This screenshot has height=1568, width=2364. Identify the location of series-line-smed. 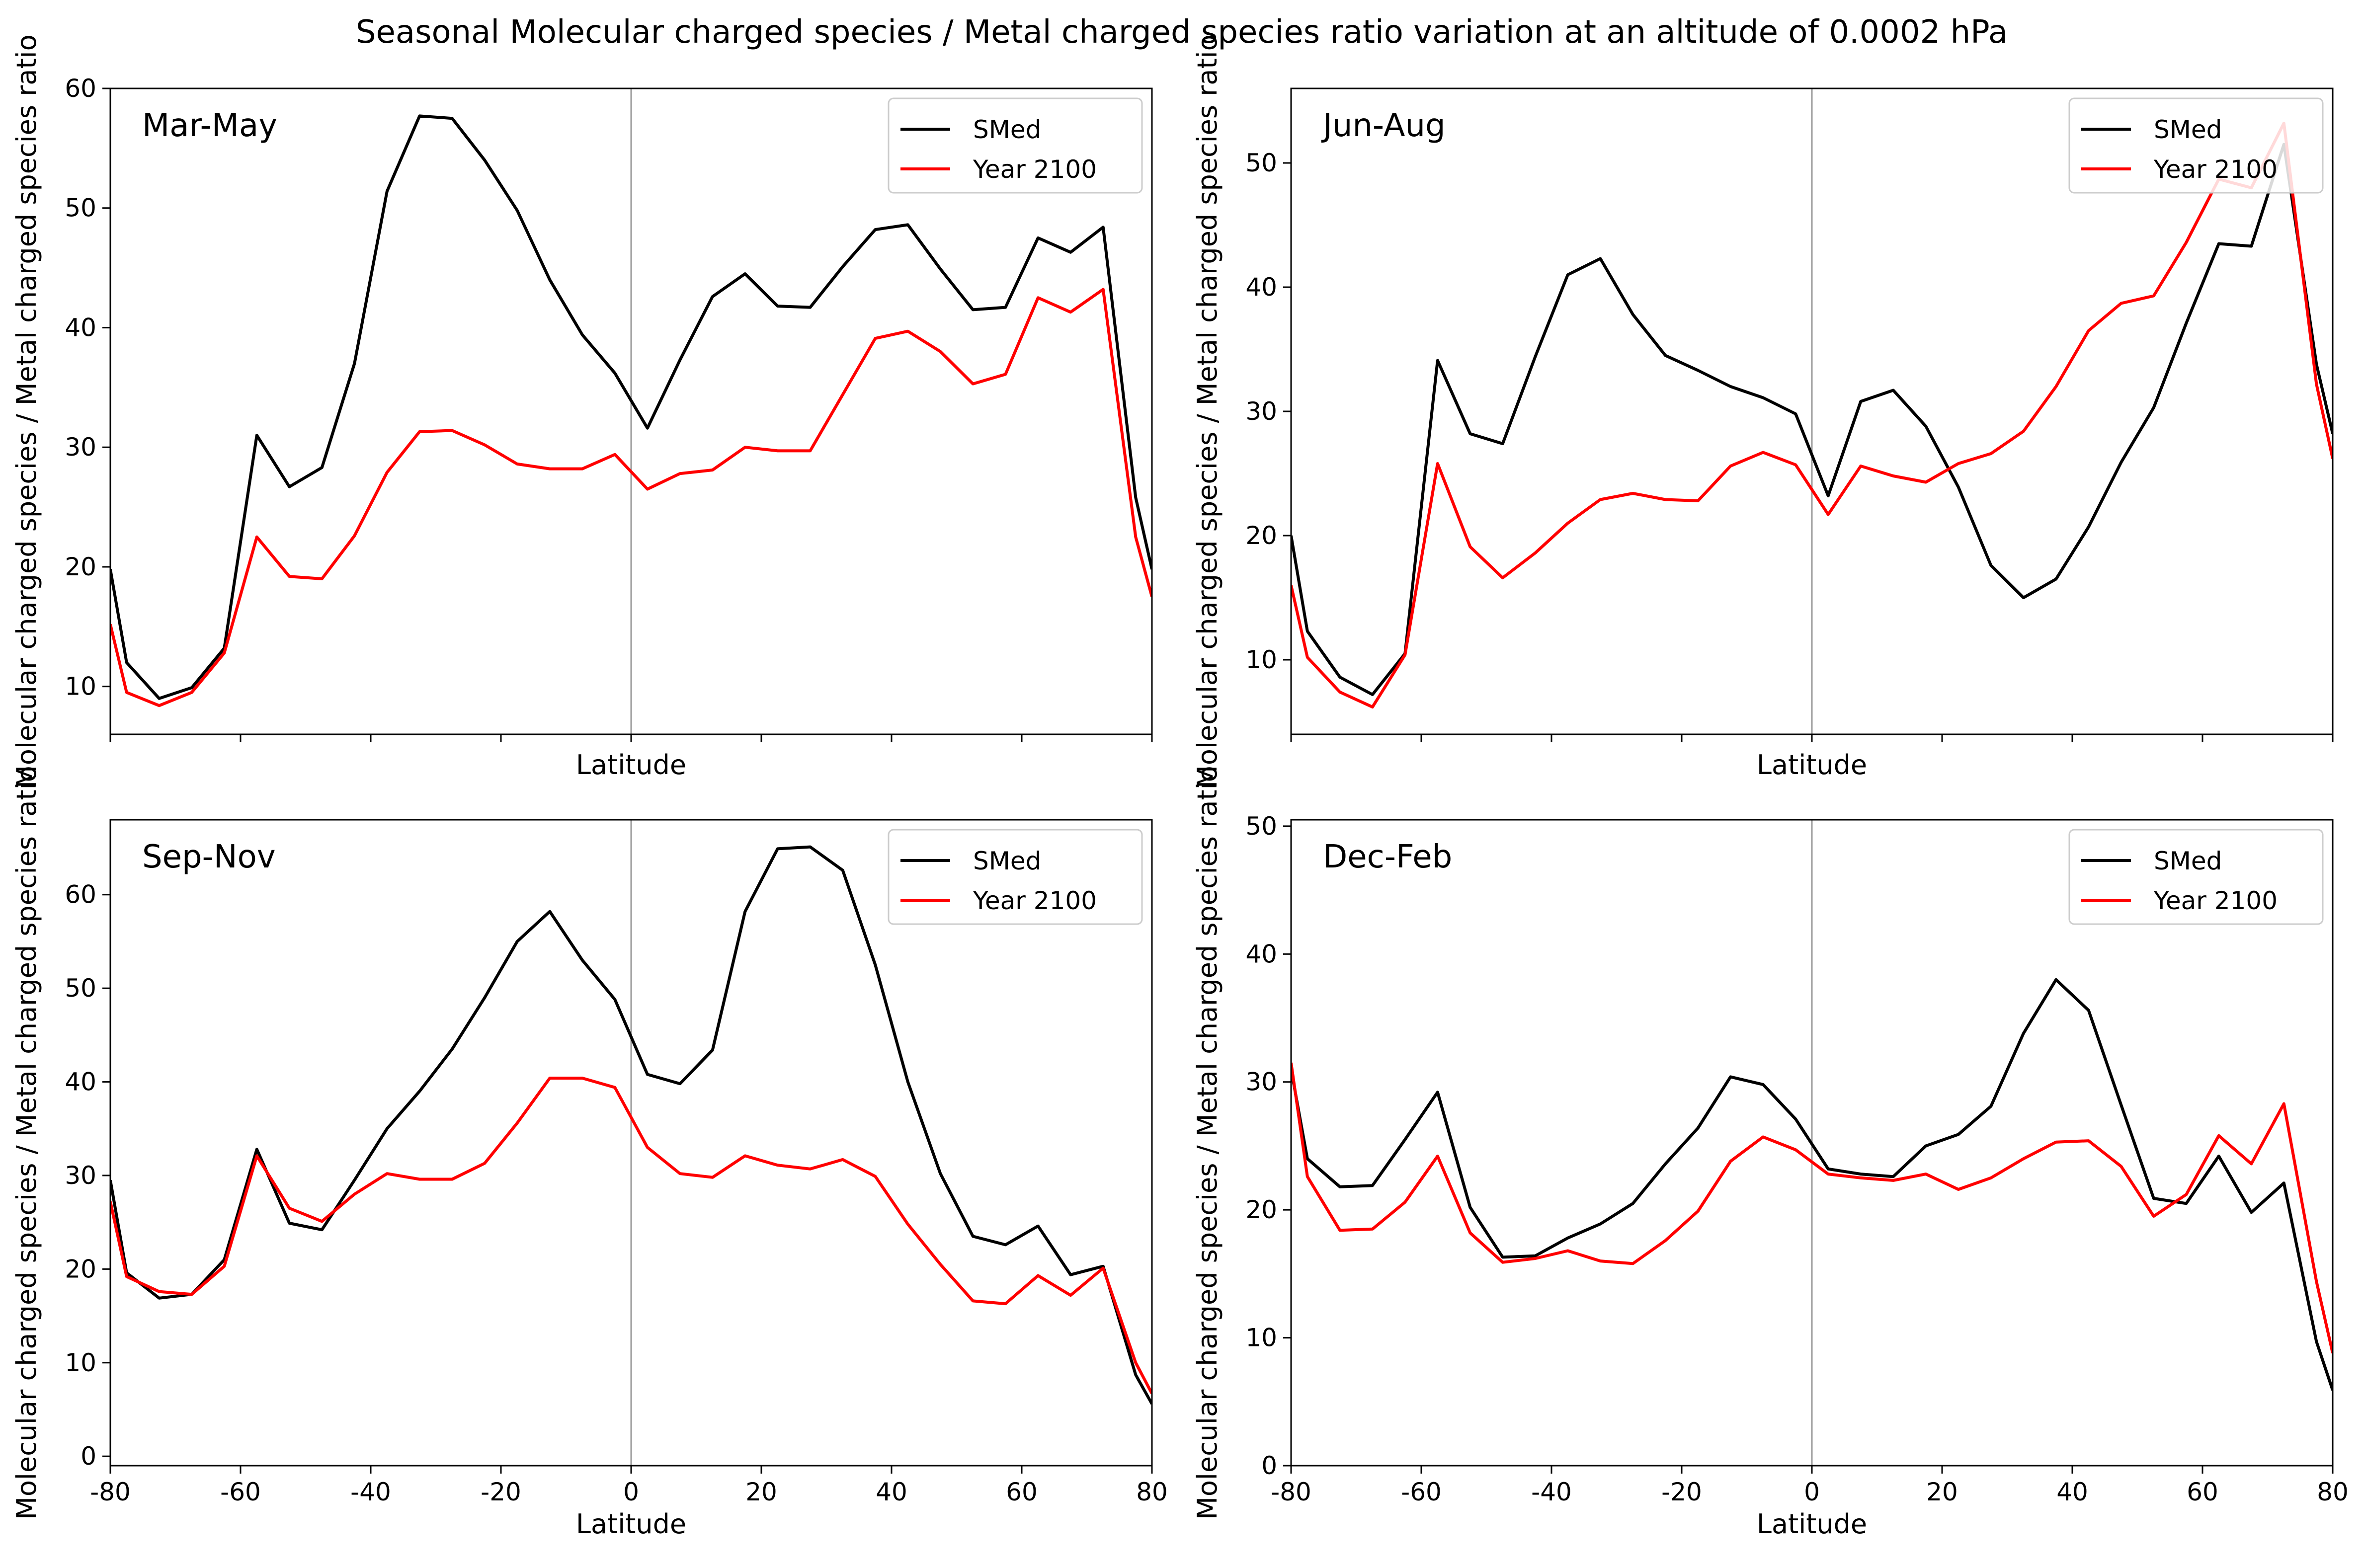
(1812, 1184).